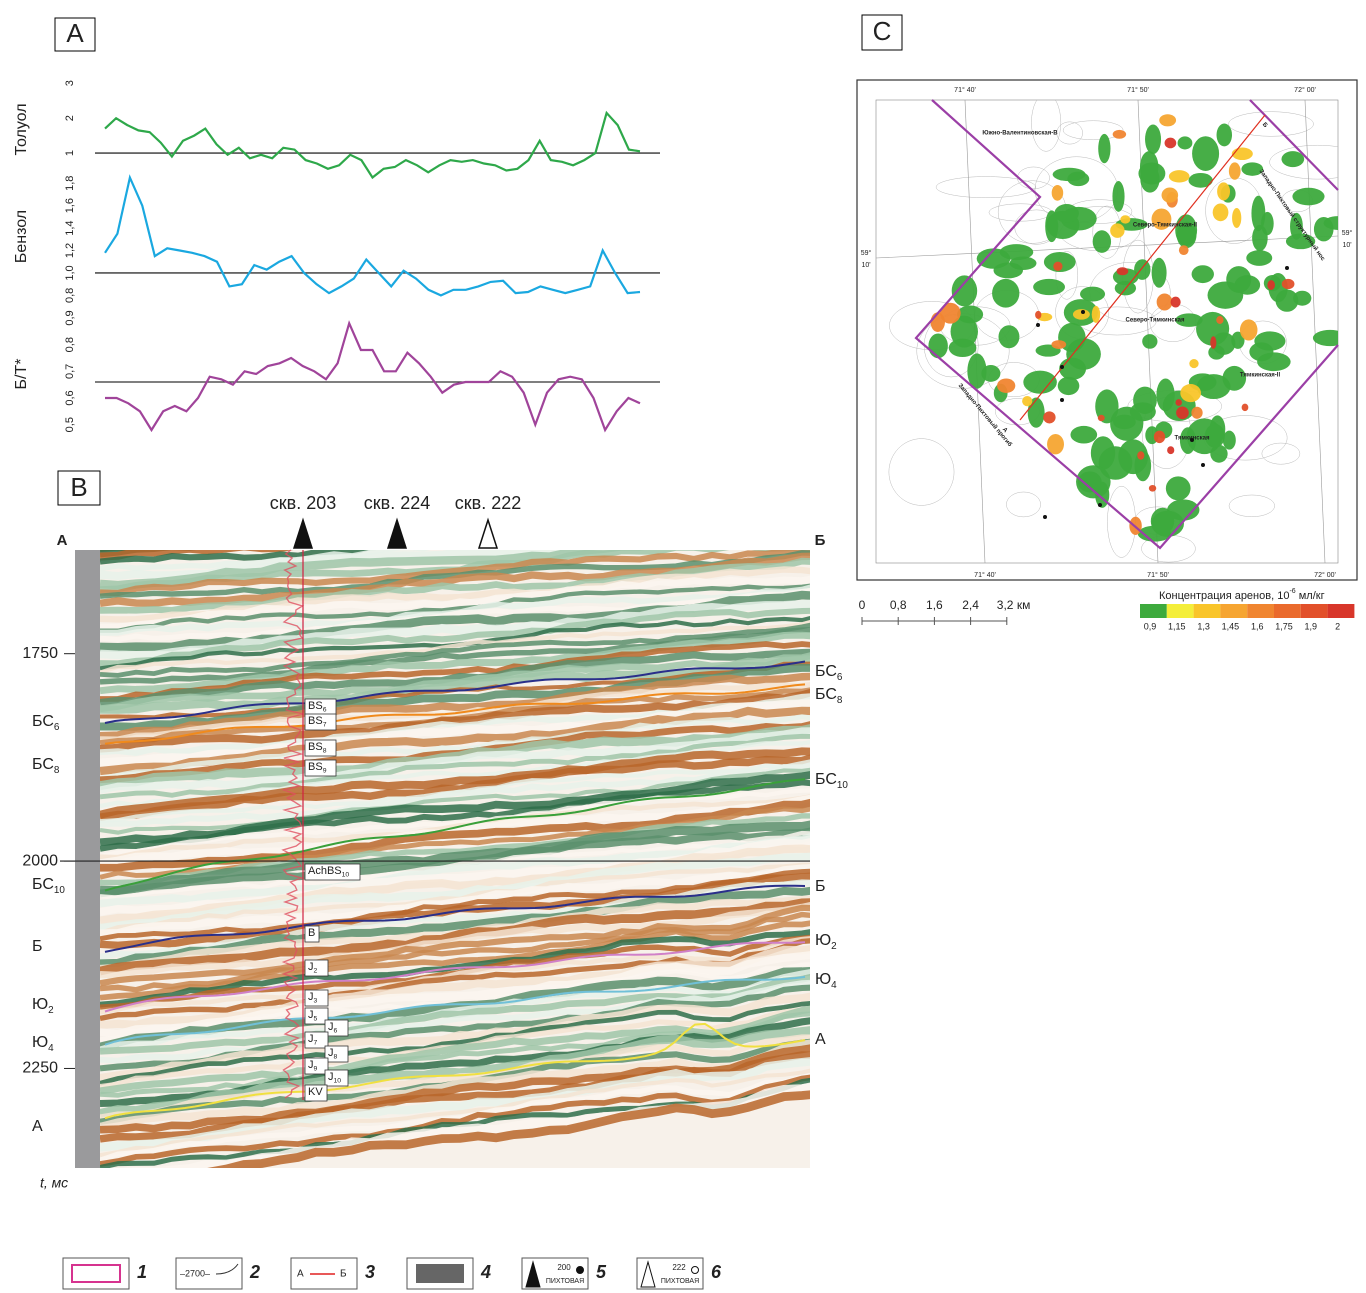 The image size is (1366, 1293). Describe the element at coordinates (40, 860) in the screenshot. I see `y-tick-label: 2000` at that location.